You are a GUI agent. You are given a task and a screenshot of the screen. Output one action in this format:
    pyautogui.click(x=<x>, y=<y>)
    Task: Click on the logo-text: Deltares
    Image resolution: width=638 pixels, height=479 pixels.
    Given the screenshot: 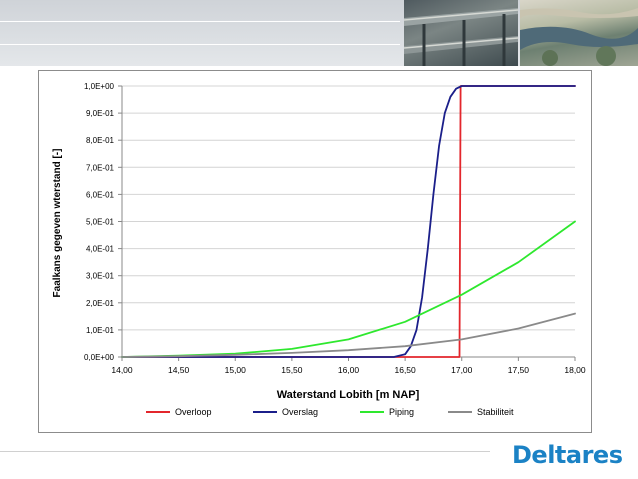 What is the action you would take?
    pyautogui.click(x=567, y=455)
    